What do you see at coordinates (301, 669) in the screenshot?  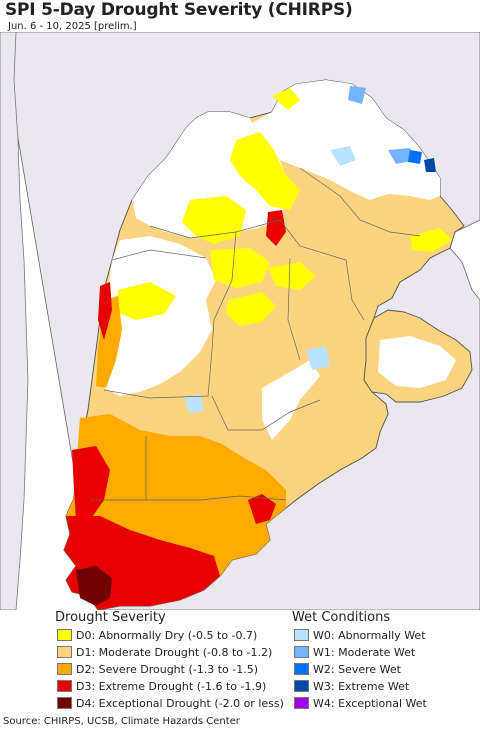 I see `swatch-w2` at bounding box center [301, 669].